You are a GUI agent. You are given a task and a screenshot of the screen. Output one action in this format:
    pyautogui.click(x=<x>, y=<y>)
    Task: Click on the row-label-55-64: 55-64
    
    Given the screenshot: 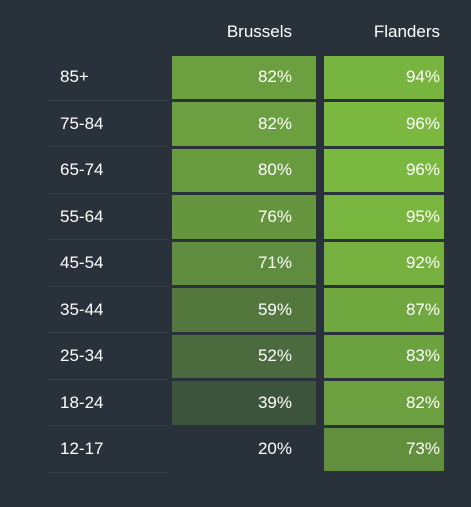 What is the action you would take?
    pyautogui.click(x=82, y=216)
    